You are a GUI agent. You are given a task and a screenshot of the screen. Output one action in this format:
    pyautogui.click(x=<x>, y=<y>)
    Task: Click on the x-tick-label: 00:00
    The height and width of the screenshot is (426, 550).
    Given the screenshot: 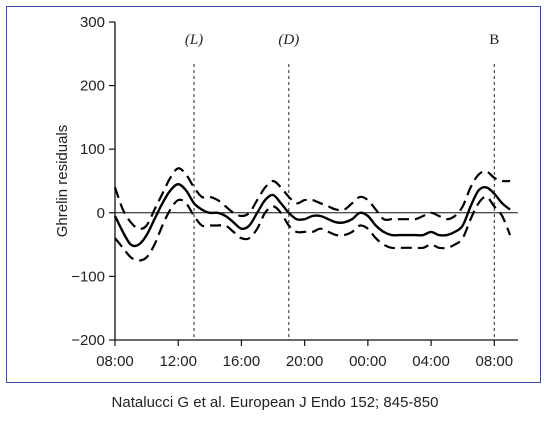 What is the action you would take?
    pyautogui.click(x=368, y=361)
    